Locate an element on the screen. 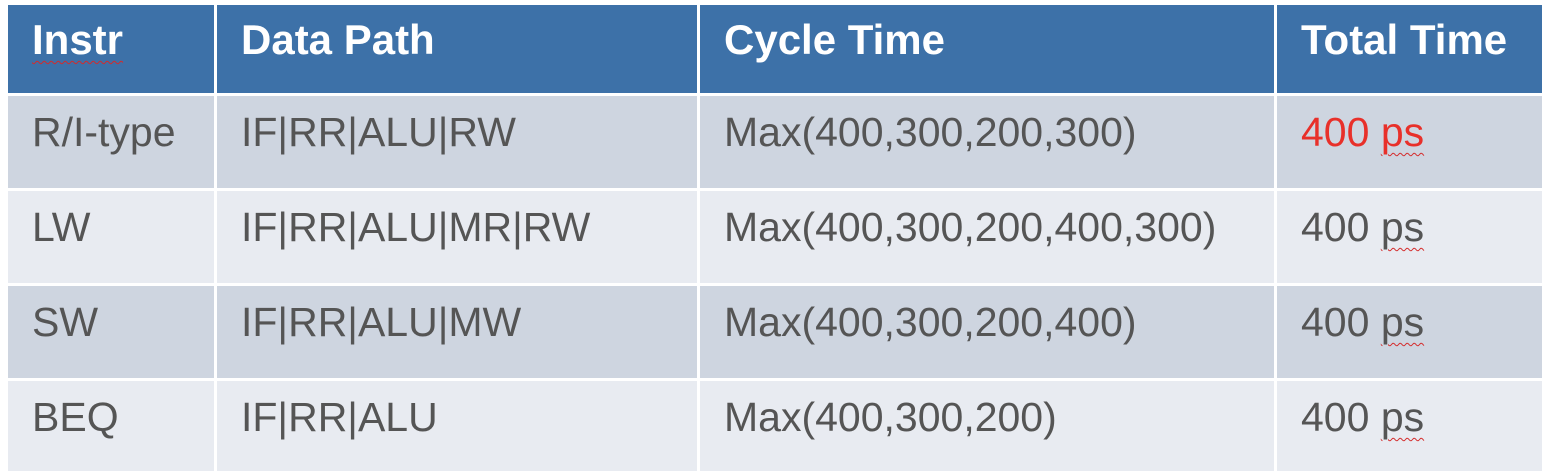 This screenshot has height=474, width=1542. row-beq-data-path: IF|RR|ALU is located at coordinates (457, 426).